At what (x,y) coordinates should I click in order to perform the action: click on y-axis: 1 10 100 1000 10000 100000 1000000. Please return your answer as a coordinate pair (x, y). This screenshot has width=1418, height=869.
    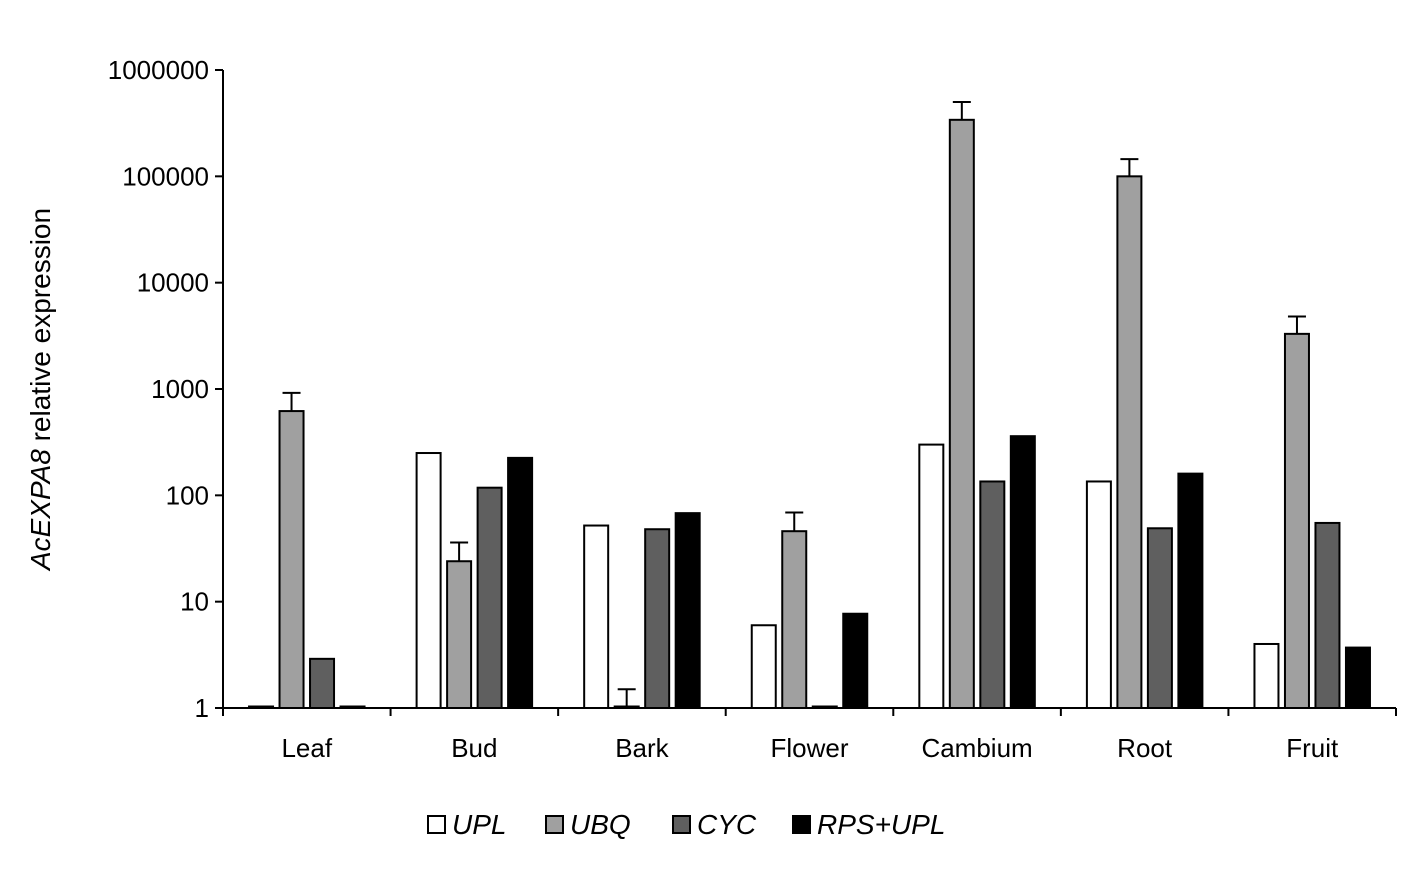
    Looking at the image, I should click on (166, 389).